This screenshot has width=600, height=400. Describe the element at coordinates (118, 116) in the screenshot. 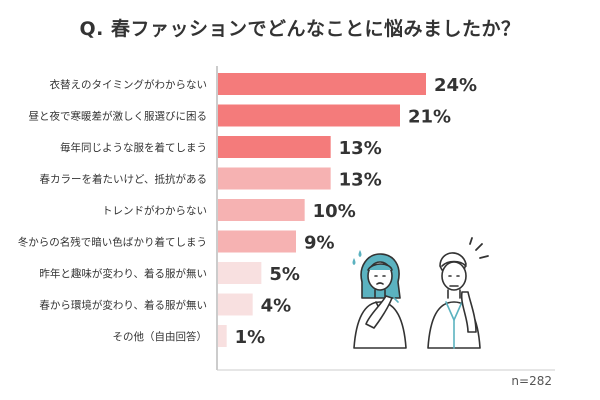

I see `category-label: 昼と夜で寒暖差が激しく服選びに困る` at that location.